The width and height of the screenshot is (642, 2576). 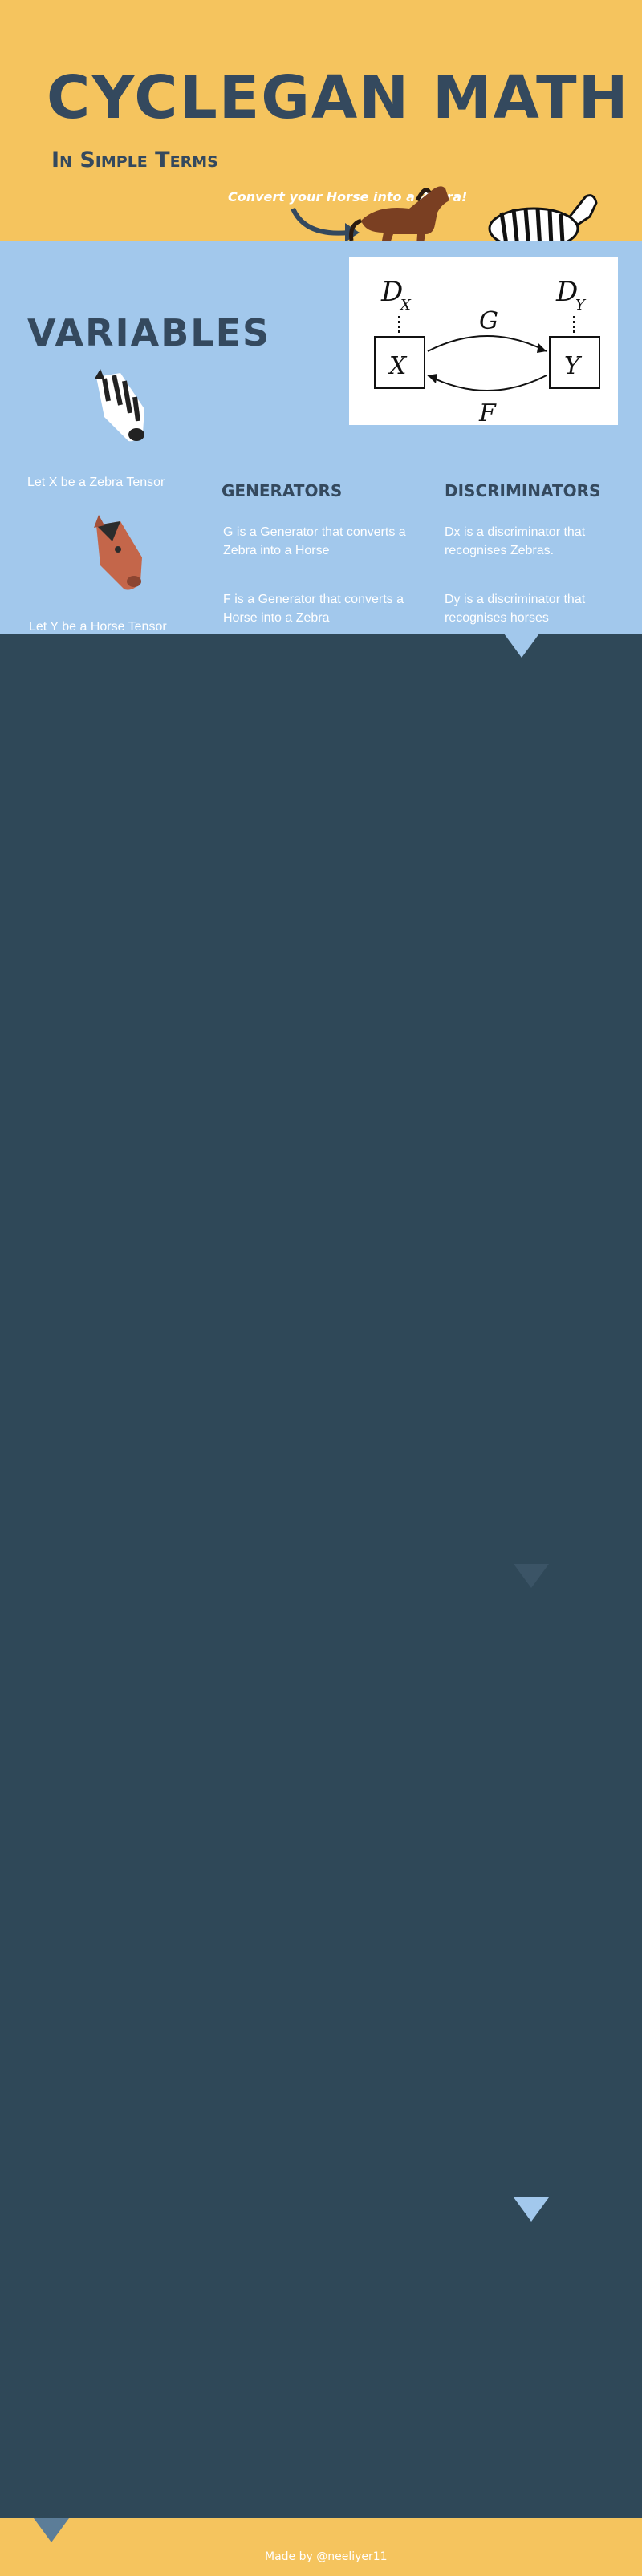 What do you see at coordinates (98, 2135) in the screenshot?
I see `cycle-second-term: 𝔼y∼pdata(y)[‖G(F(y)) − y‖1]` at bounding box center [98, 2135].